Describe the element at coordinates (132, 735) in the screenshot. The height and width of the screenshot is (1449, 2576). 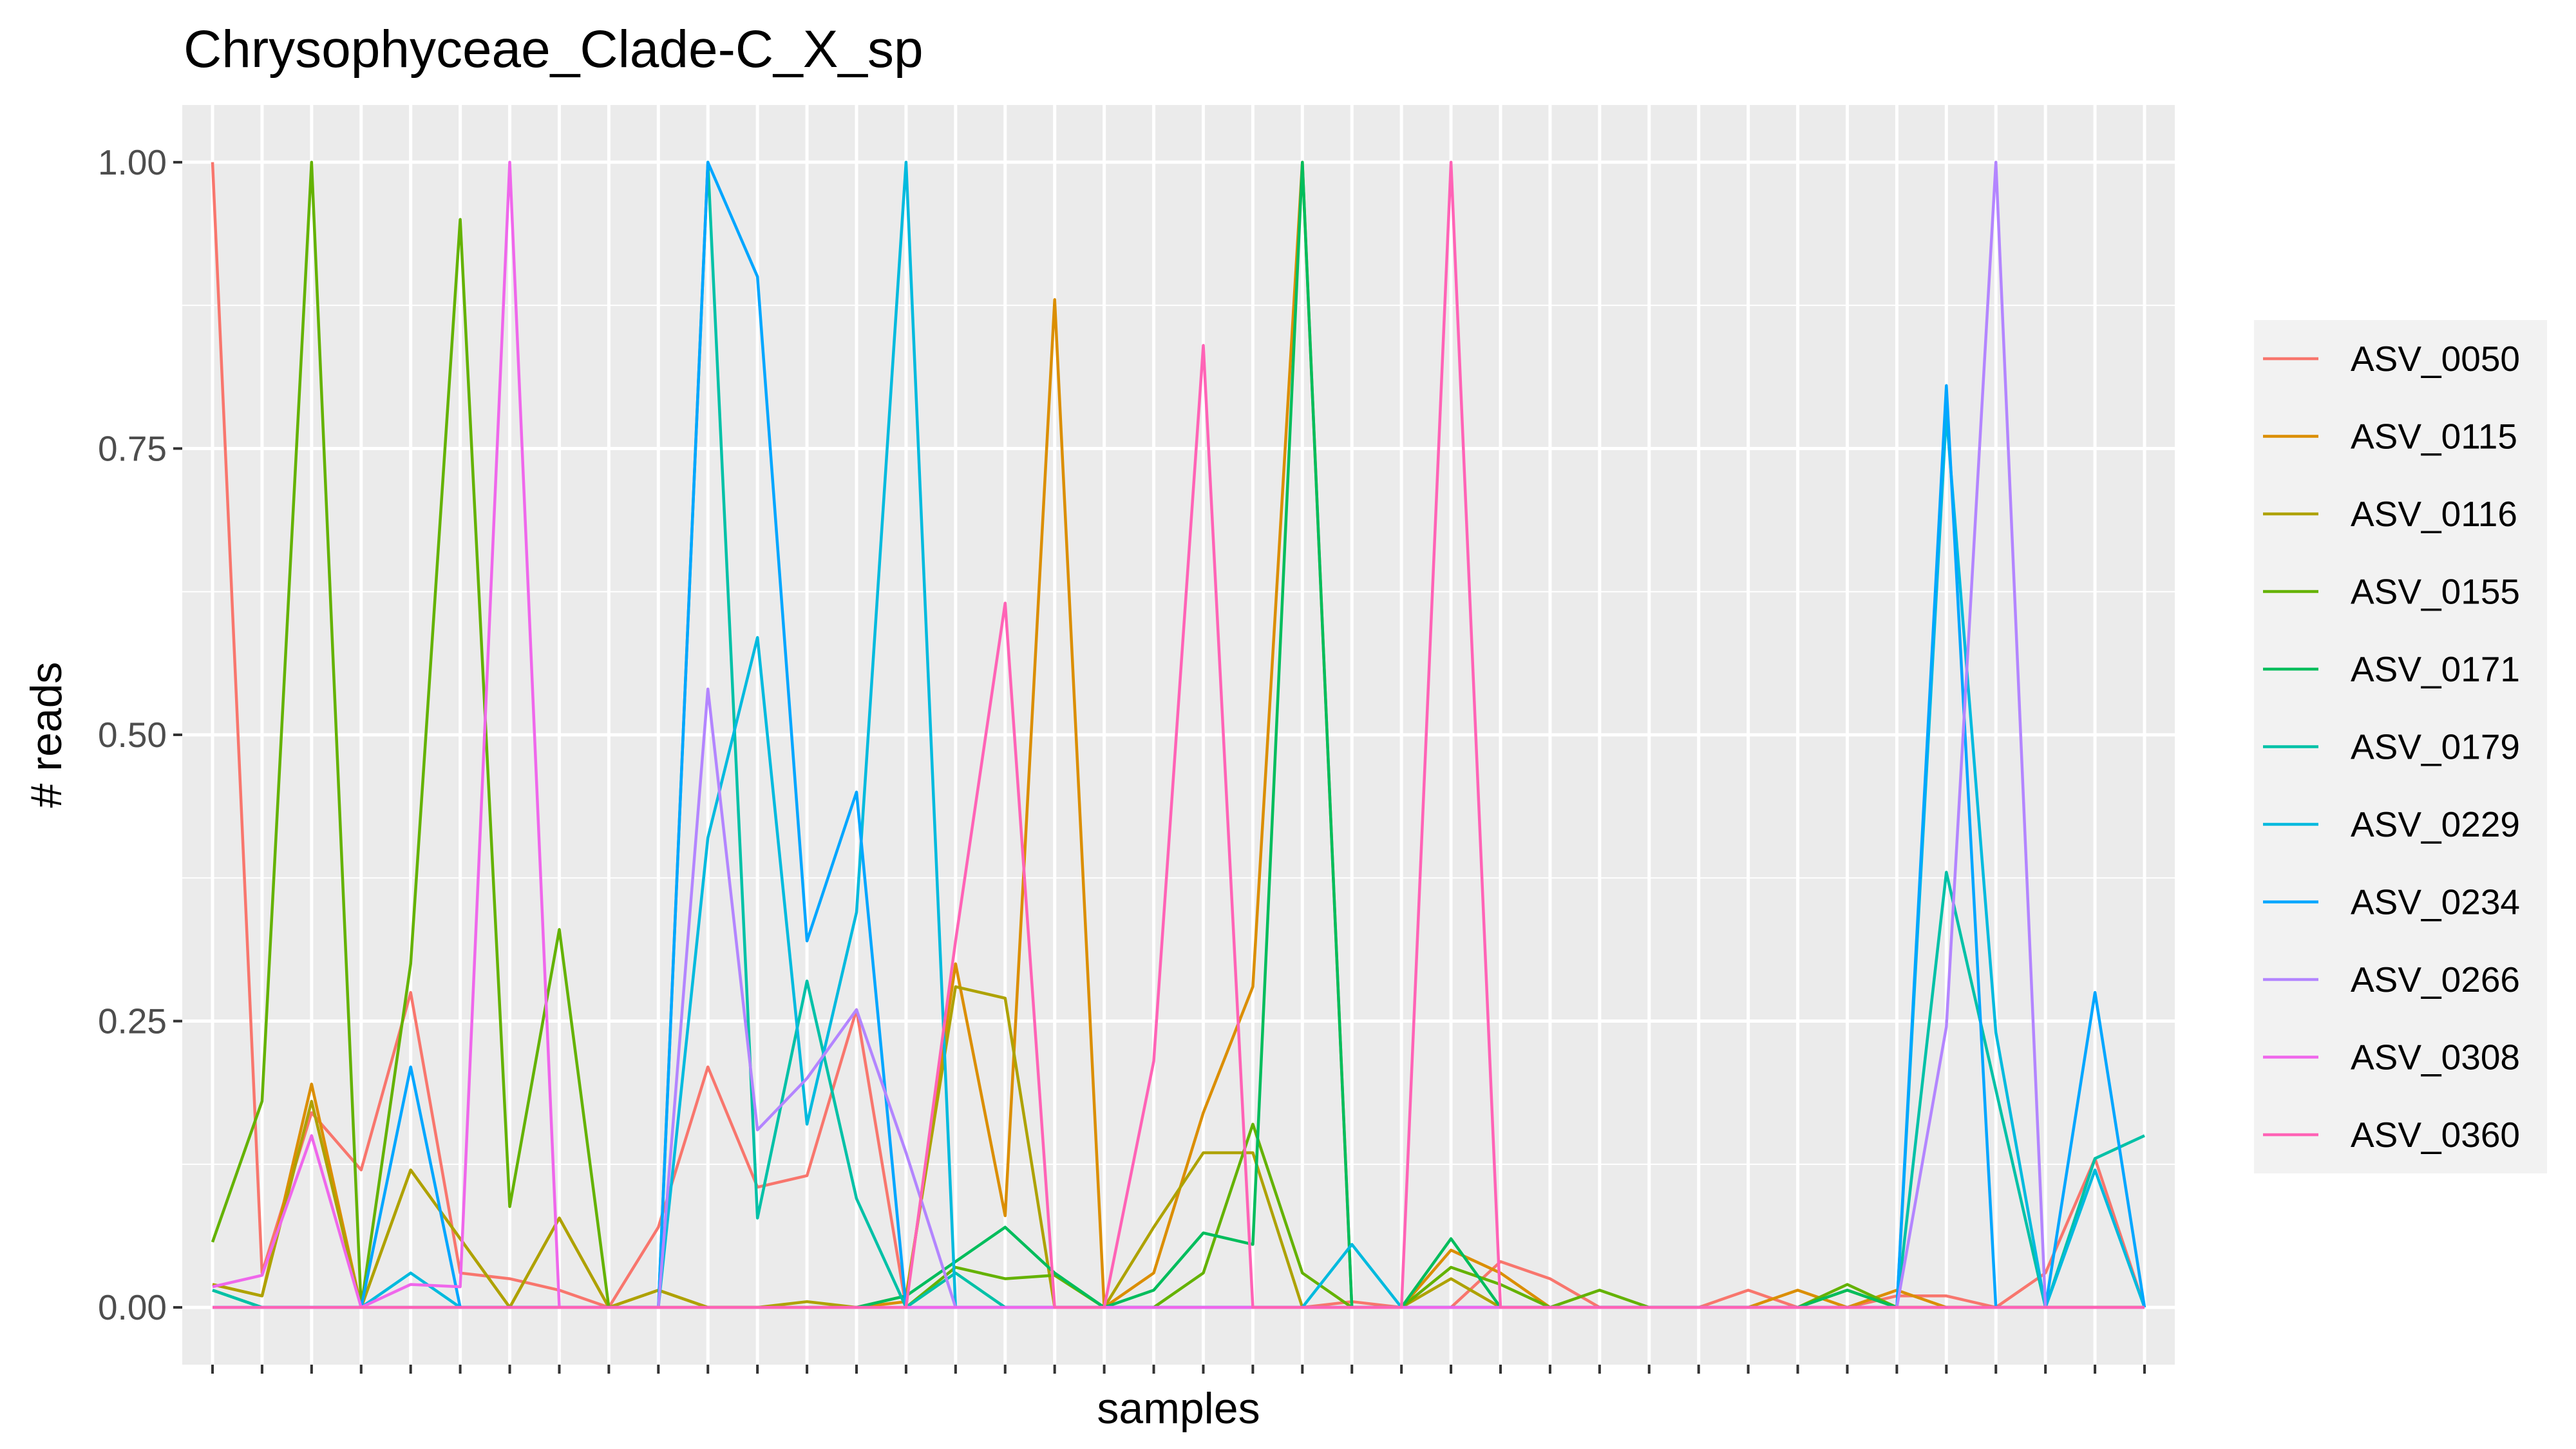
I see `y-tick-label: 0.50` at that location.